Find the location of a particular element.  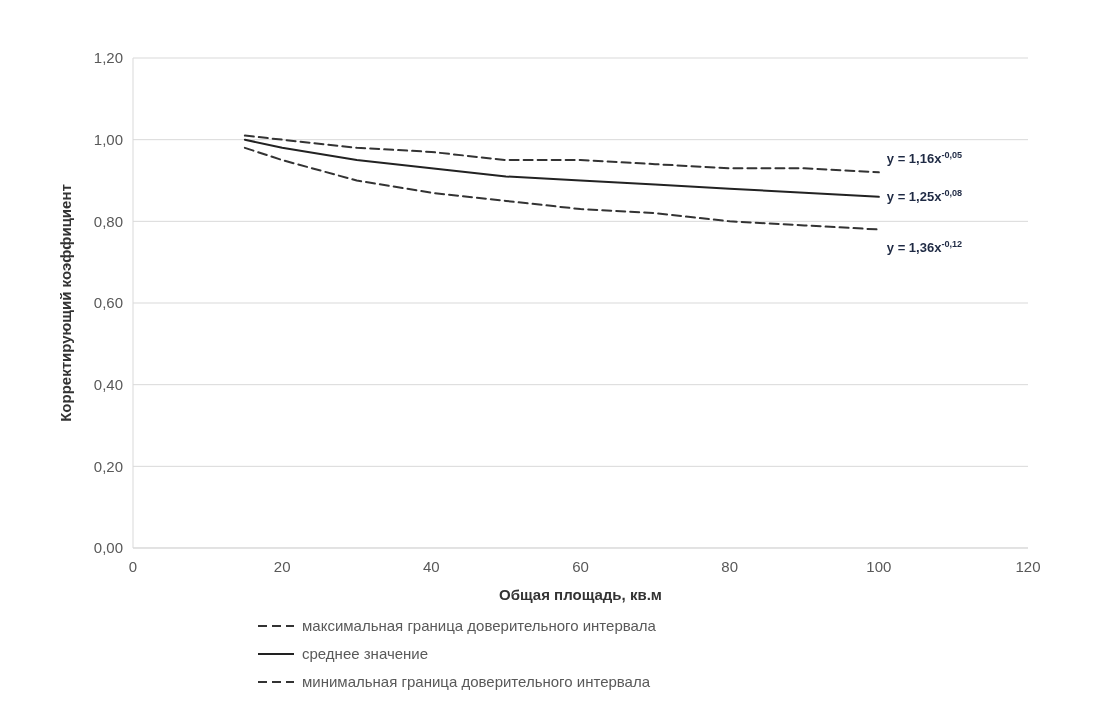

legend-label: минимальная граница доверительного интервала is located at coordinates (476, 682).